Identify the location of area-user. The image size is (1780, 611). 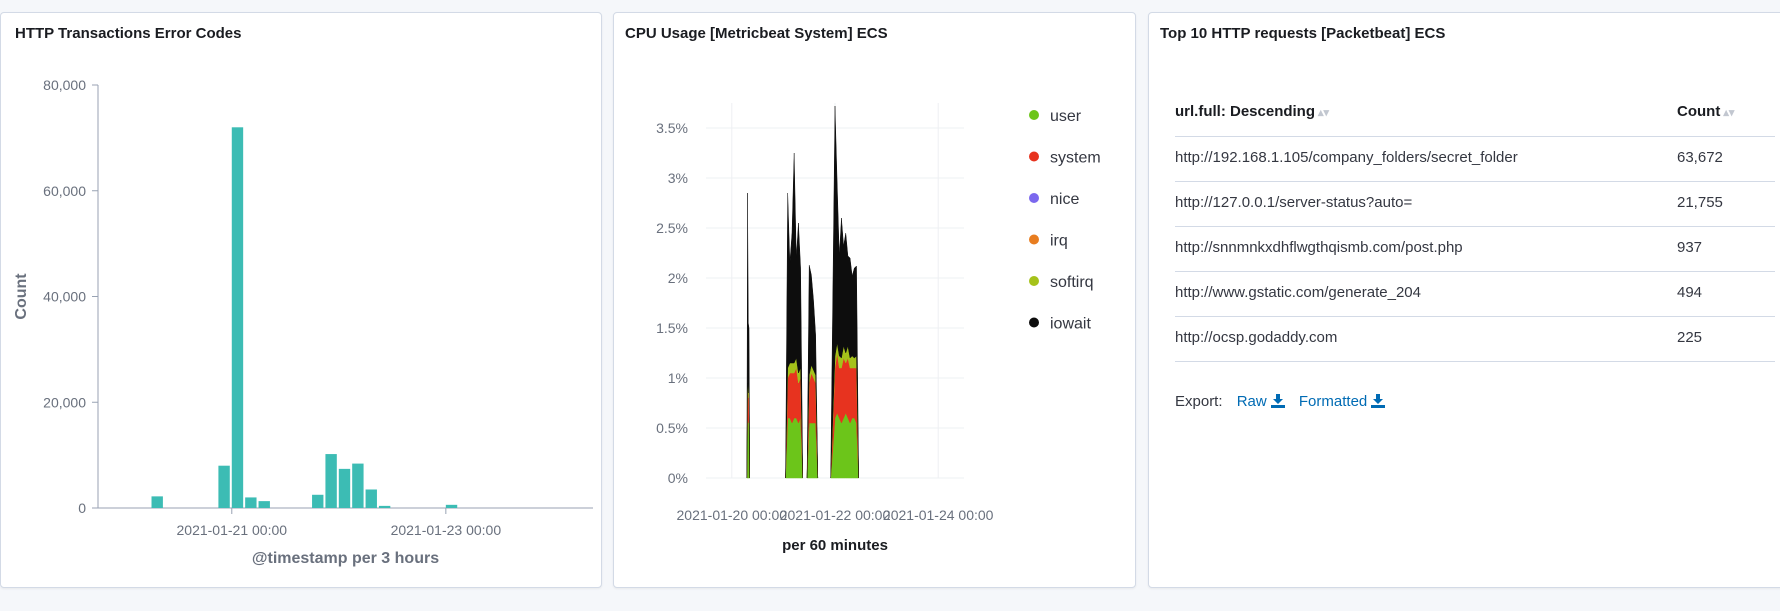
(794, 448).